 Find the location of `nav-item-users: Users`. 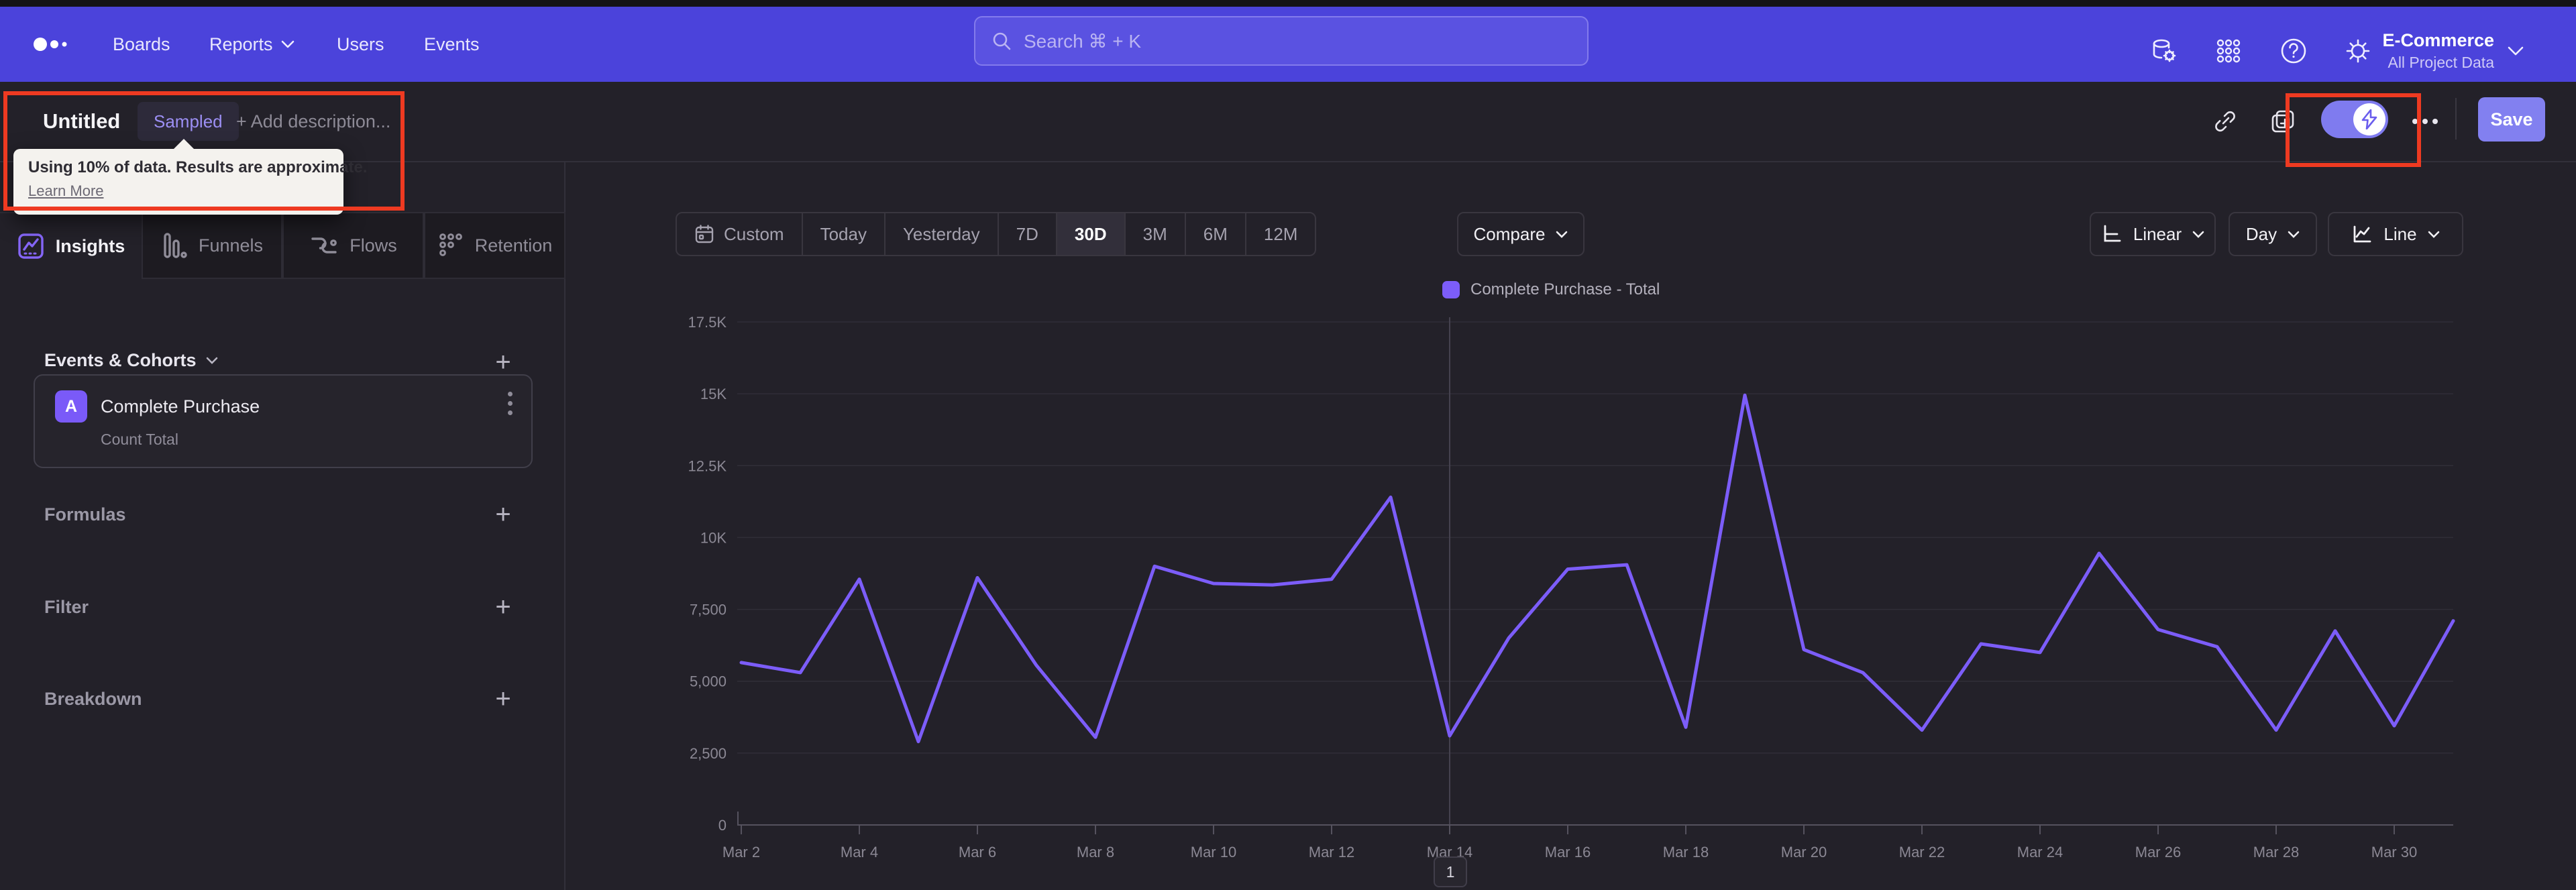

nav-item-users: Users is located at coordinates (360, 44).